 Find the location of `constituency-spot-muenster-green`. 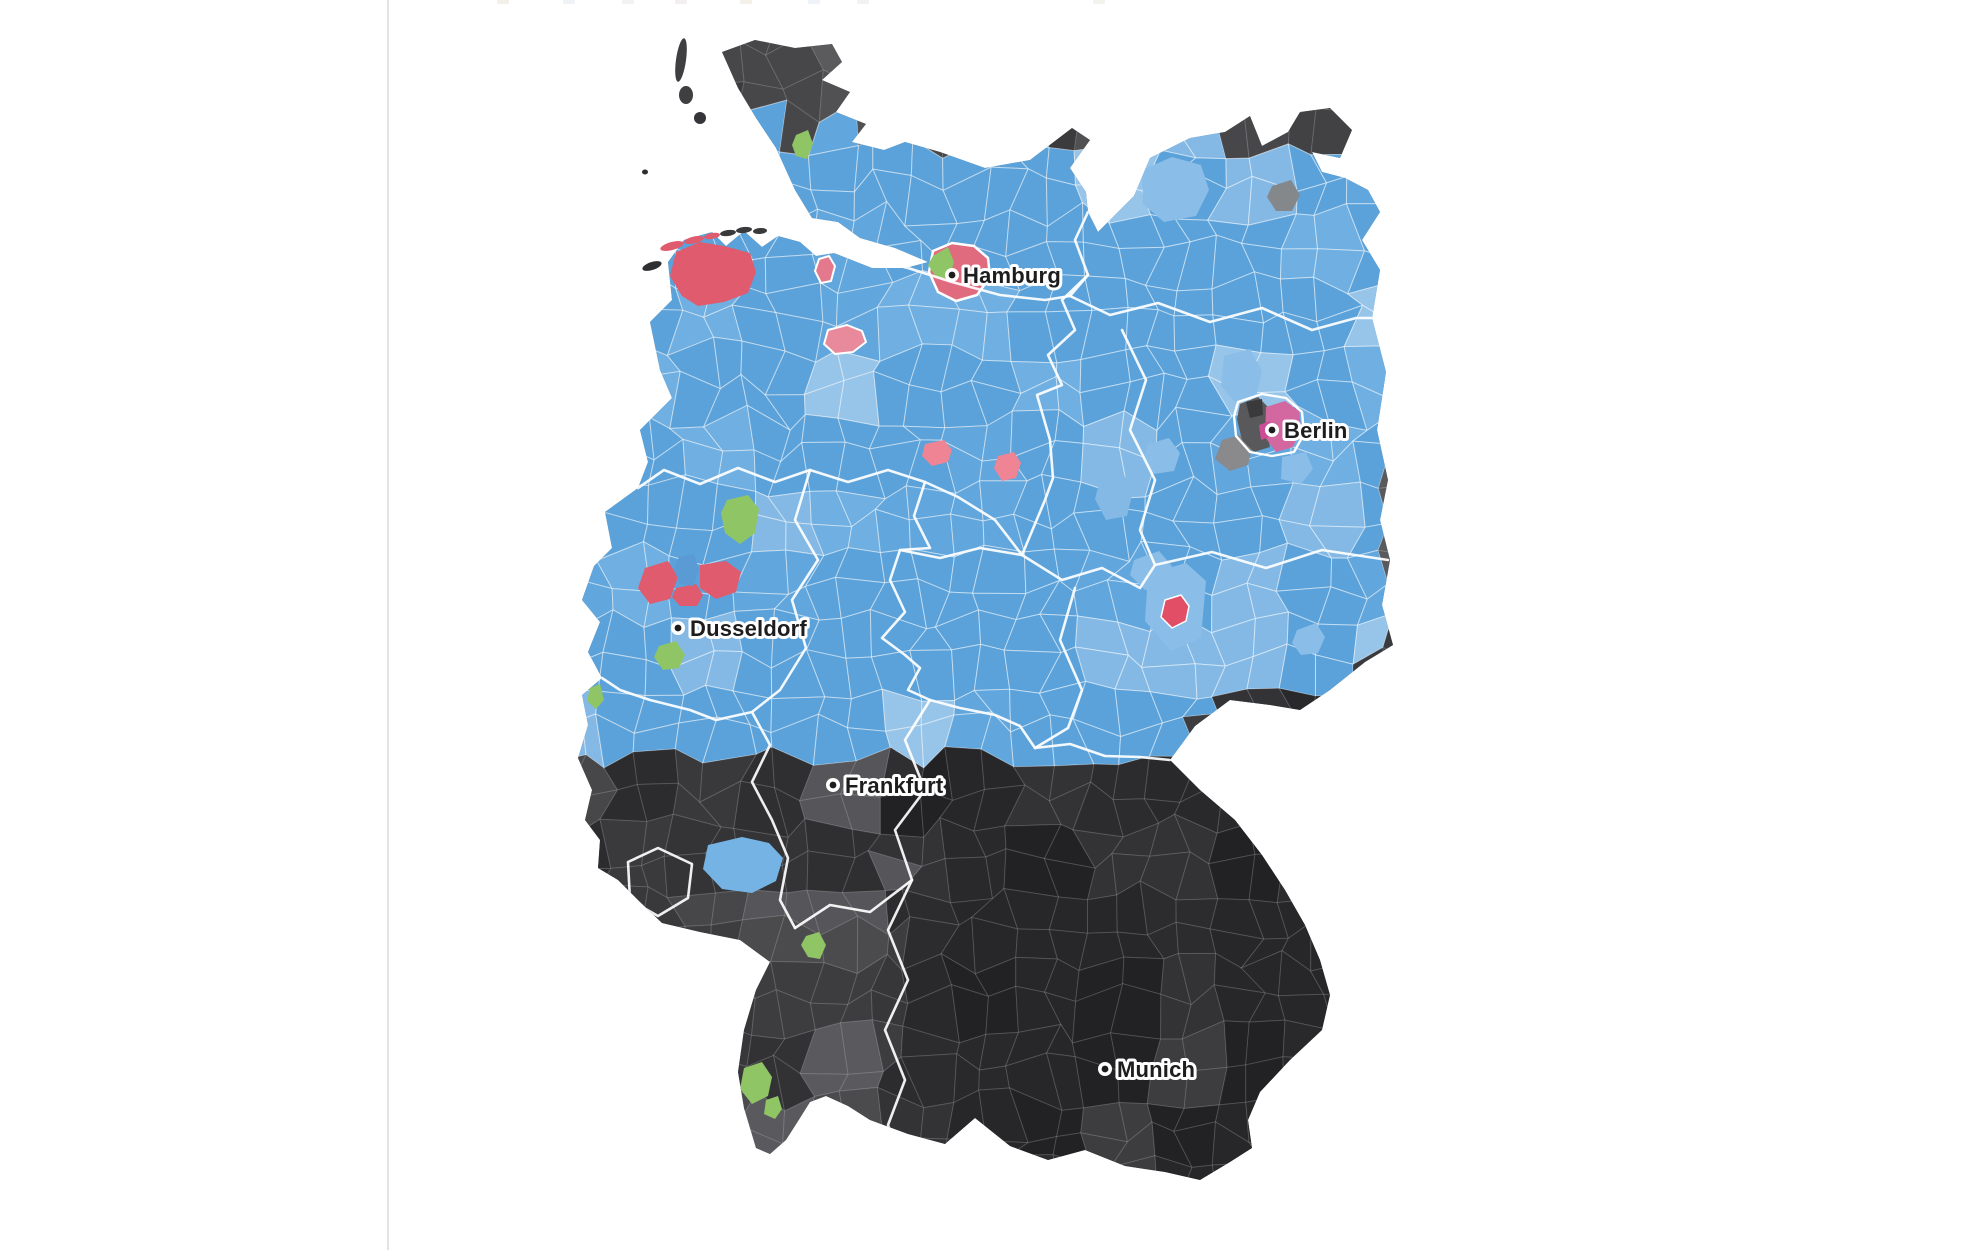

constituency-spot-muenster-green is located at coordinates (740, 519).